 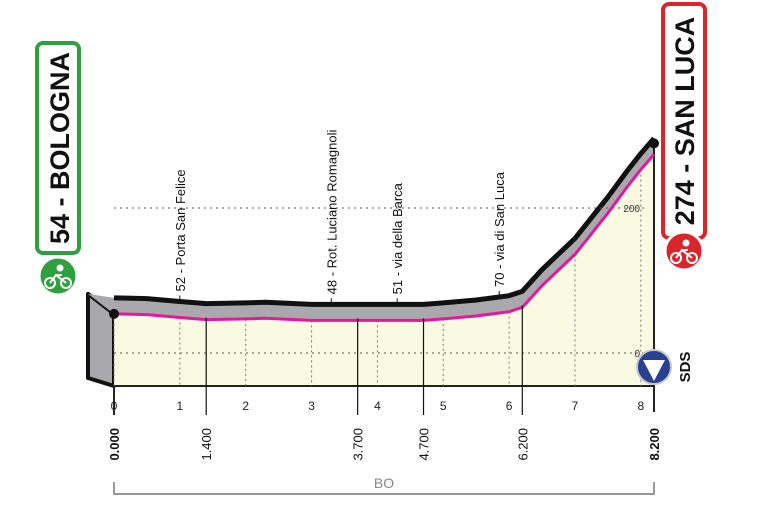 I want to click on km-marker-label: 3.700, so click(x=358, y=444).